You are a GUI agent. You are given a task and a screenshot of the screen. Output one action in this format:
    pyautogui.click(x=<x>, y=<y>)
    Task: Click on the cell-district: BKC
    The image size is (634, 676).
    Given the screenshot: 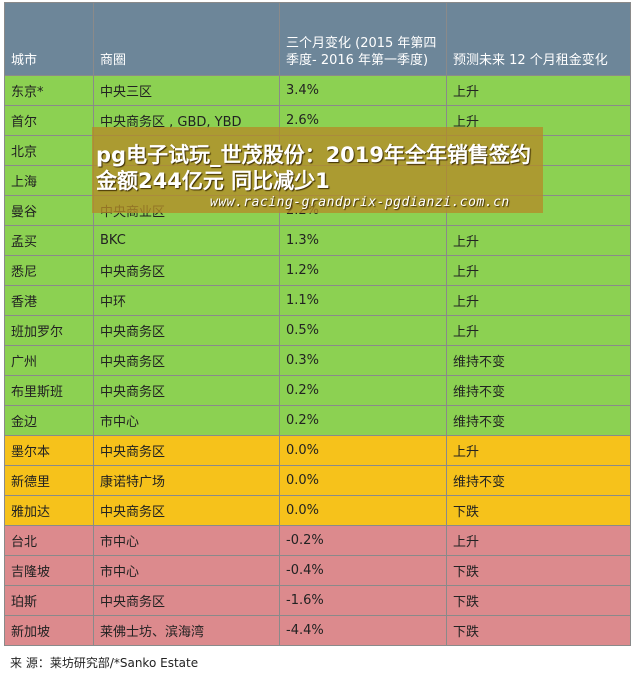 What is the action you would take?
    pyautogui.click(x=186, y=240)
    